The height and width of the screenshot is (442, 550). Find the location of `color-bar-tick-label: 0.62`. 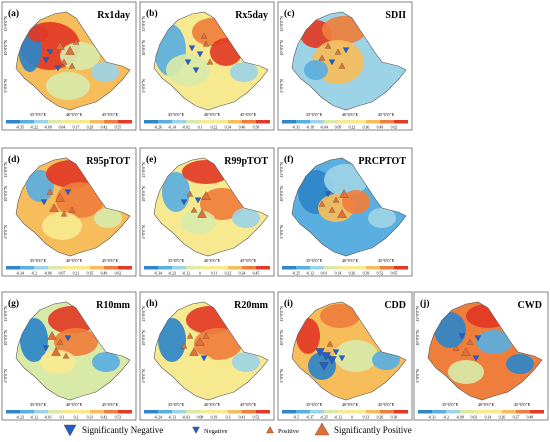

color-bar-tick-label: 0.62 is located at coordinates (394, 128).